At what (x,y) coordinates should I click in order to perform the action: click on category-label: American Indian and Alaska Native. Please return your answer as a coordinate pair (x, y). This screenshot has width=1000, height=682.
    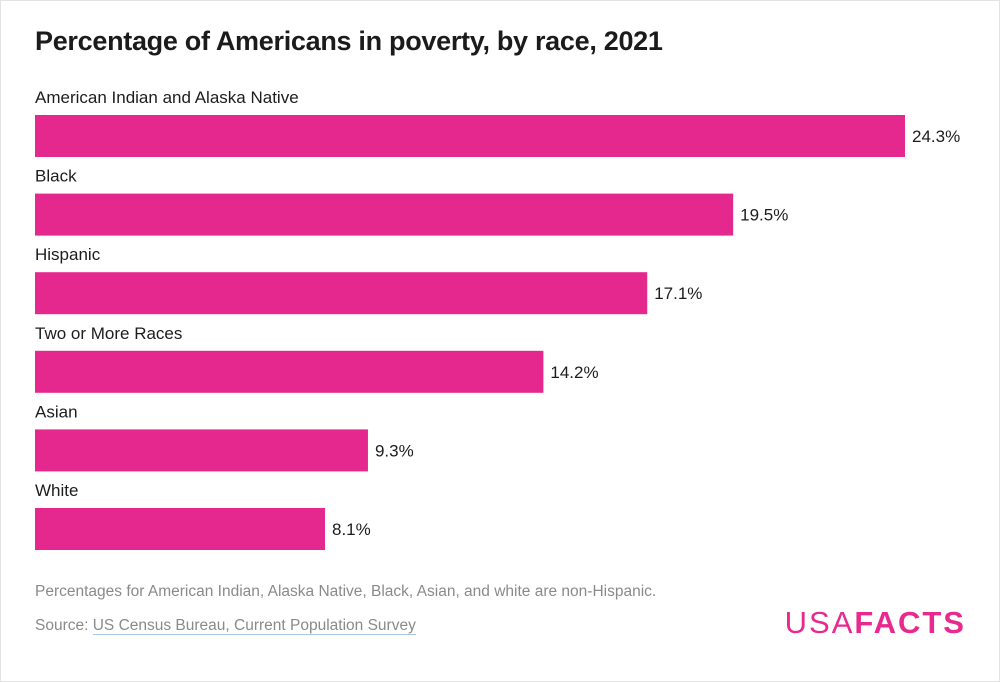
    Looking at the image, I should click on (167, 97).